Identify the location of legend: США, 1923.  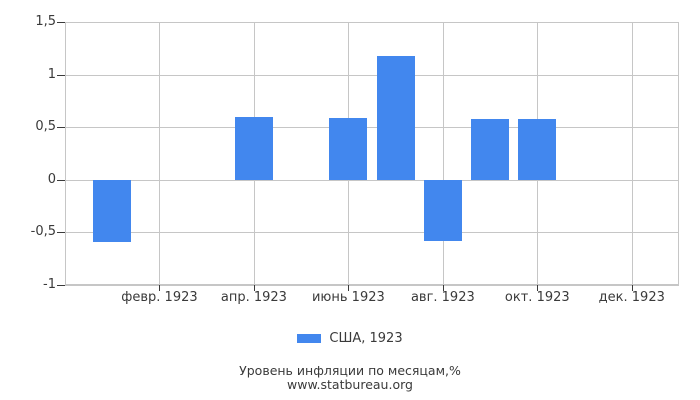
(350, 338).